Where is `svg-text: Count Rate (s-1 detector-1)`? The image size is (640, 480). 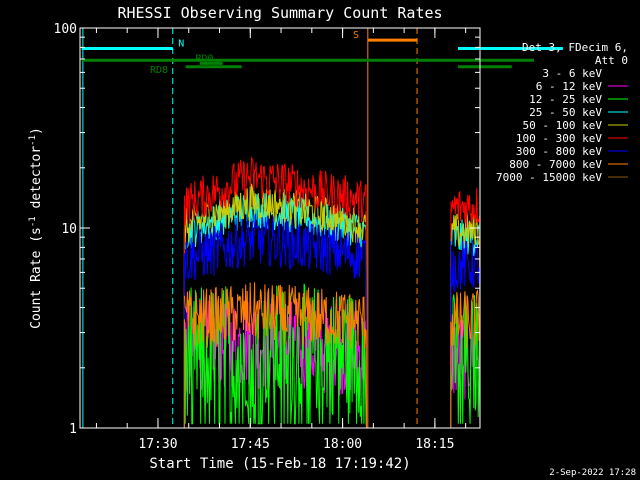
svg-text: Count Rate (s-1 detector-1) is located at coordinates (36, 228).